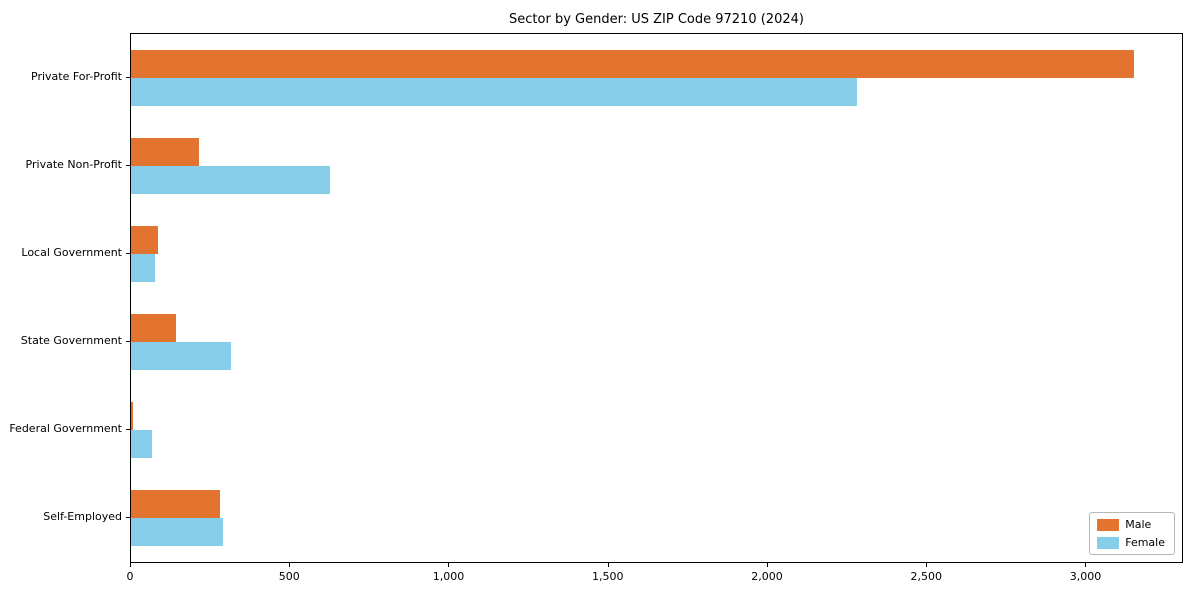 This screenshot has width=1200, height=600. Describe the element at coordinates (767, 576) in the screenshot. I see `x-tick-label-4: 2,000` at that location.